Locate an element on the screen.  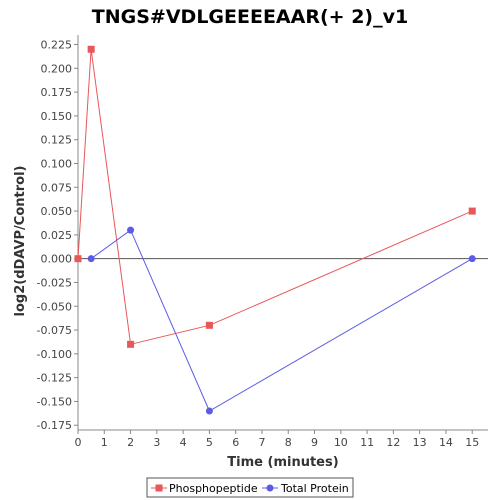
x-tick-label: 11 is located at coordinates (367, 442).